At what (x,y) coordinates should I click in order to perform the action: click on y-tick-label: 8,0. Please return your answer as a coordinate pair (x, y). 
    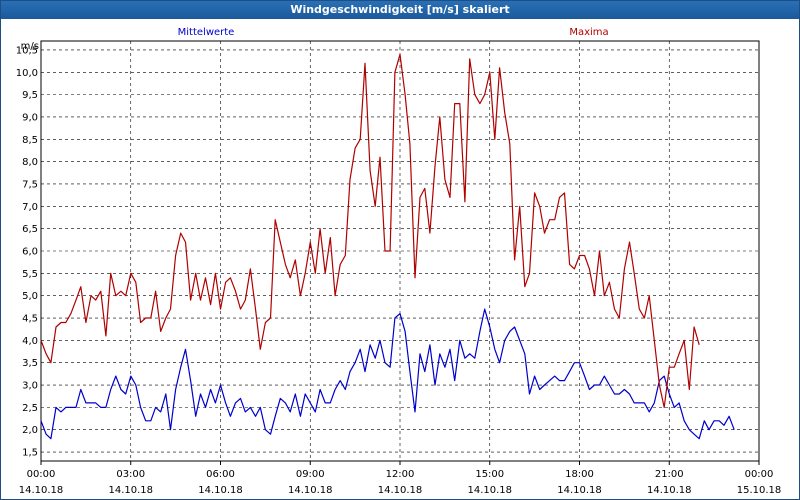
    Looking at the image, I should click on (30, 162).